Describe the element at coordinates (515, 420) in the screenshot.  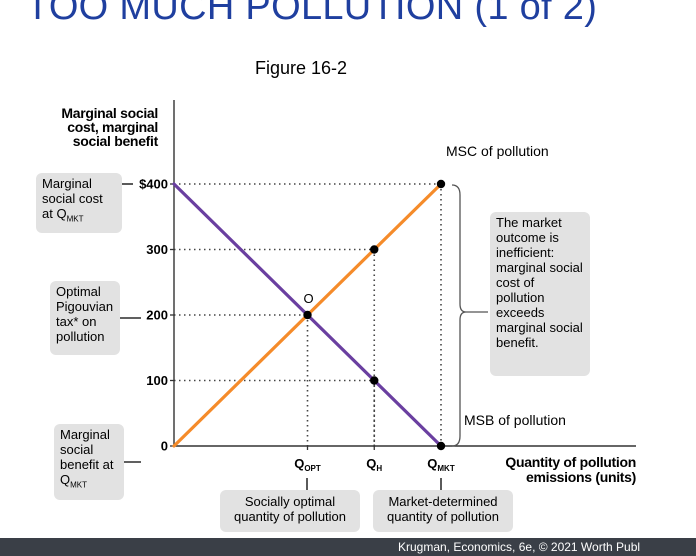
I see `msb-curve-label: MSB of pollution` at that location.